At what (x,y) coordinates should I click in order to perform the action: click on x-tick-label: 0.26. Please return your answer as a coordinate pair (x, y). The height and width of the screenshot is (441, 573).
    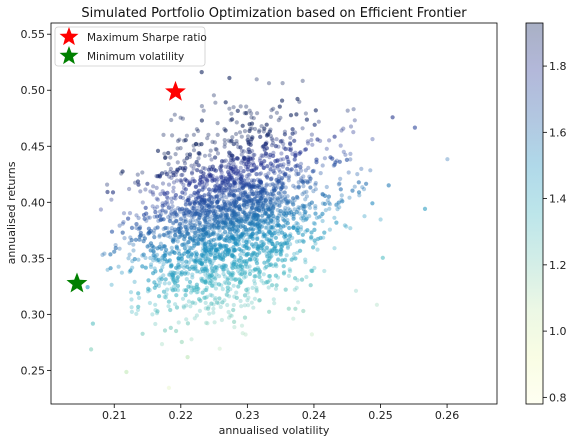
    Looking at the image, I should click on (447, 415).